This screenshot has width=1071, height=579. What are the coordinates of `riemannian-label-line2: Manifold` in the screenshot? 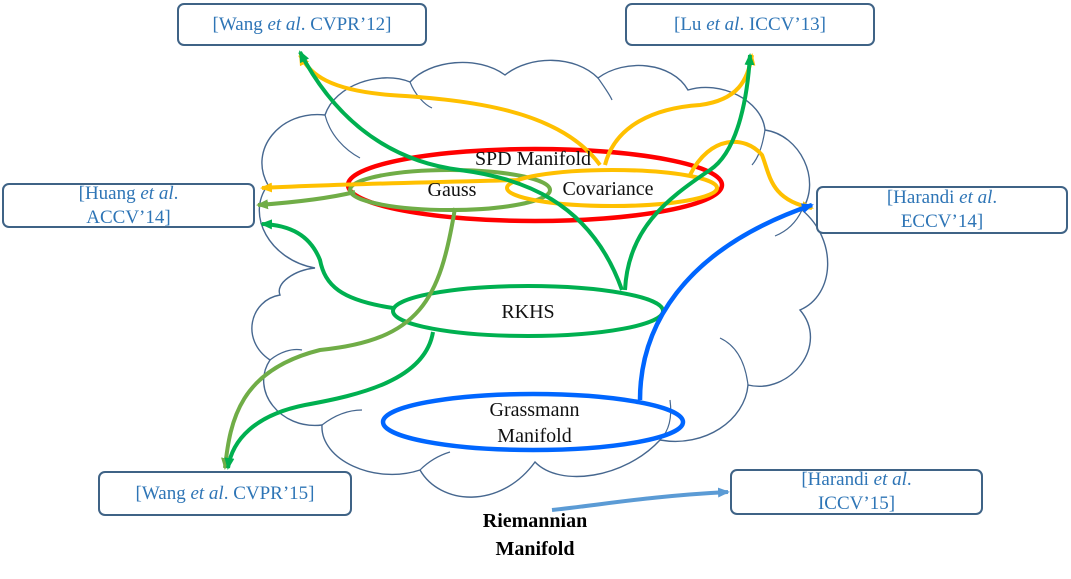 It's located at (535, 549).